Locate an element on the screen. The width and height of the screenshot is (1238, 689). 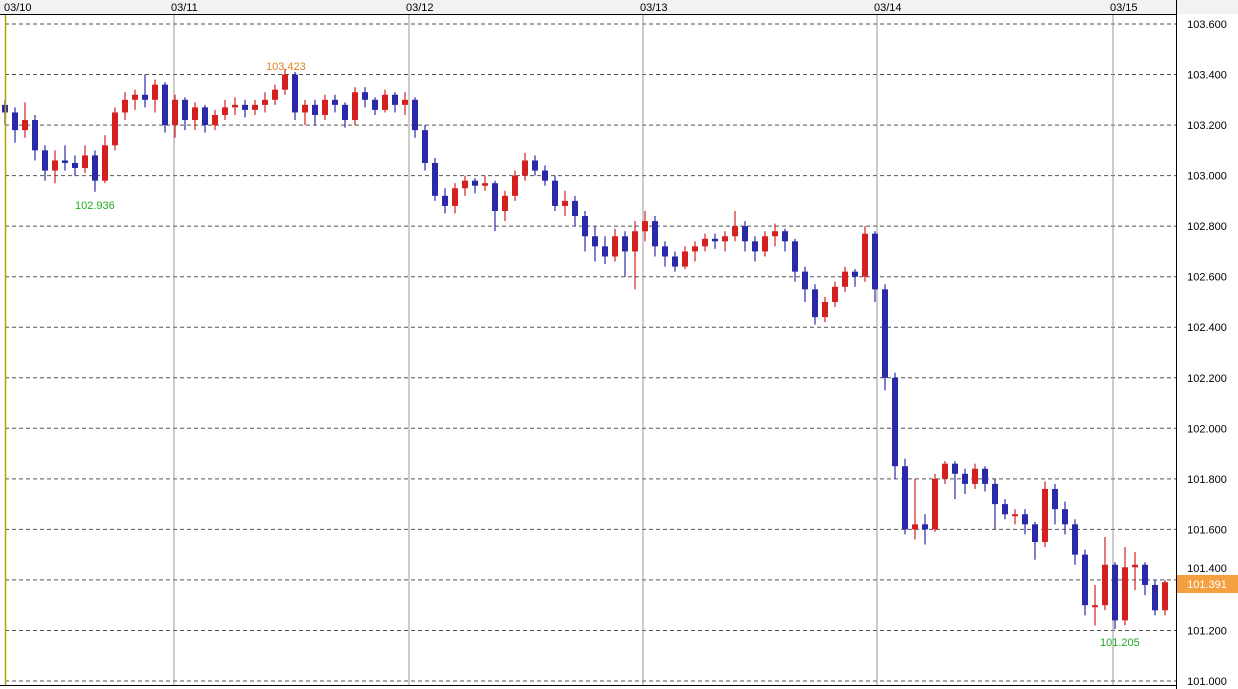
y-tick-label: 102.000 is located at coordinates (1207, 429).